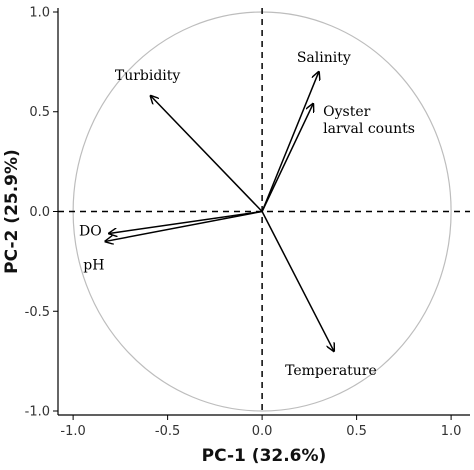  I want to click on vector-do, so click(186, 222).